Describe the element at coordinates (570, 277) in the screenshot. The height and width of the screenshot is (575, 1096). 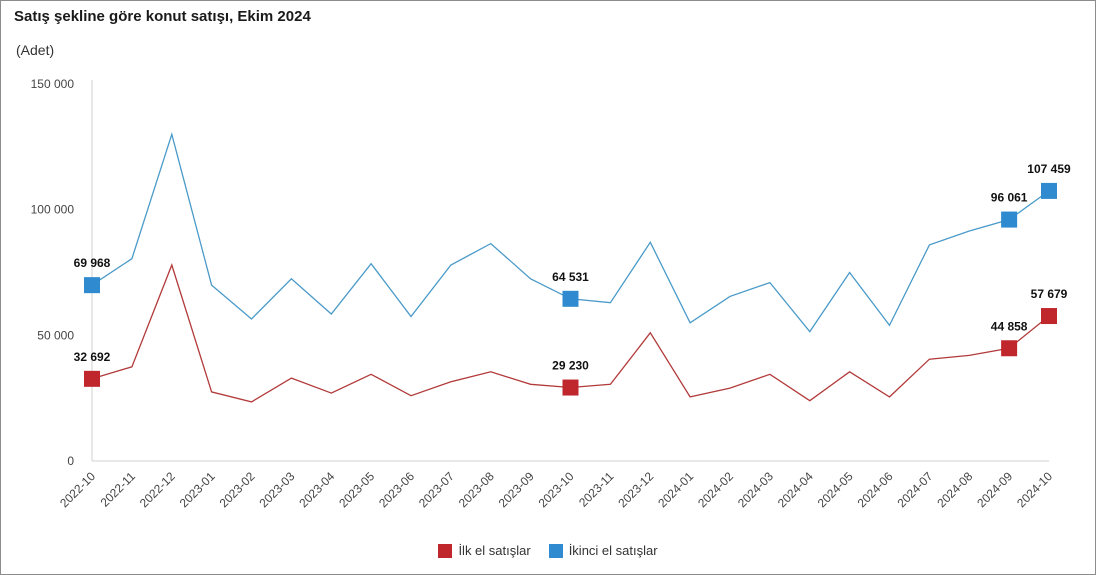
I see `data-label: 64 531` at that location.